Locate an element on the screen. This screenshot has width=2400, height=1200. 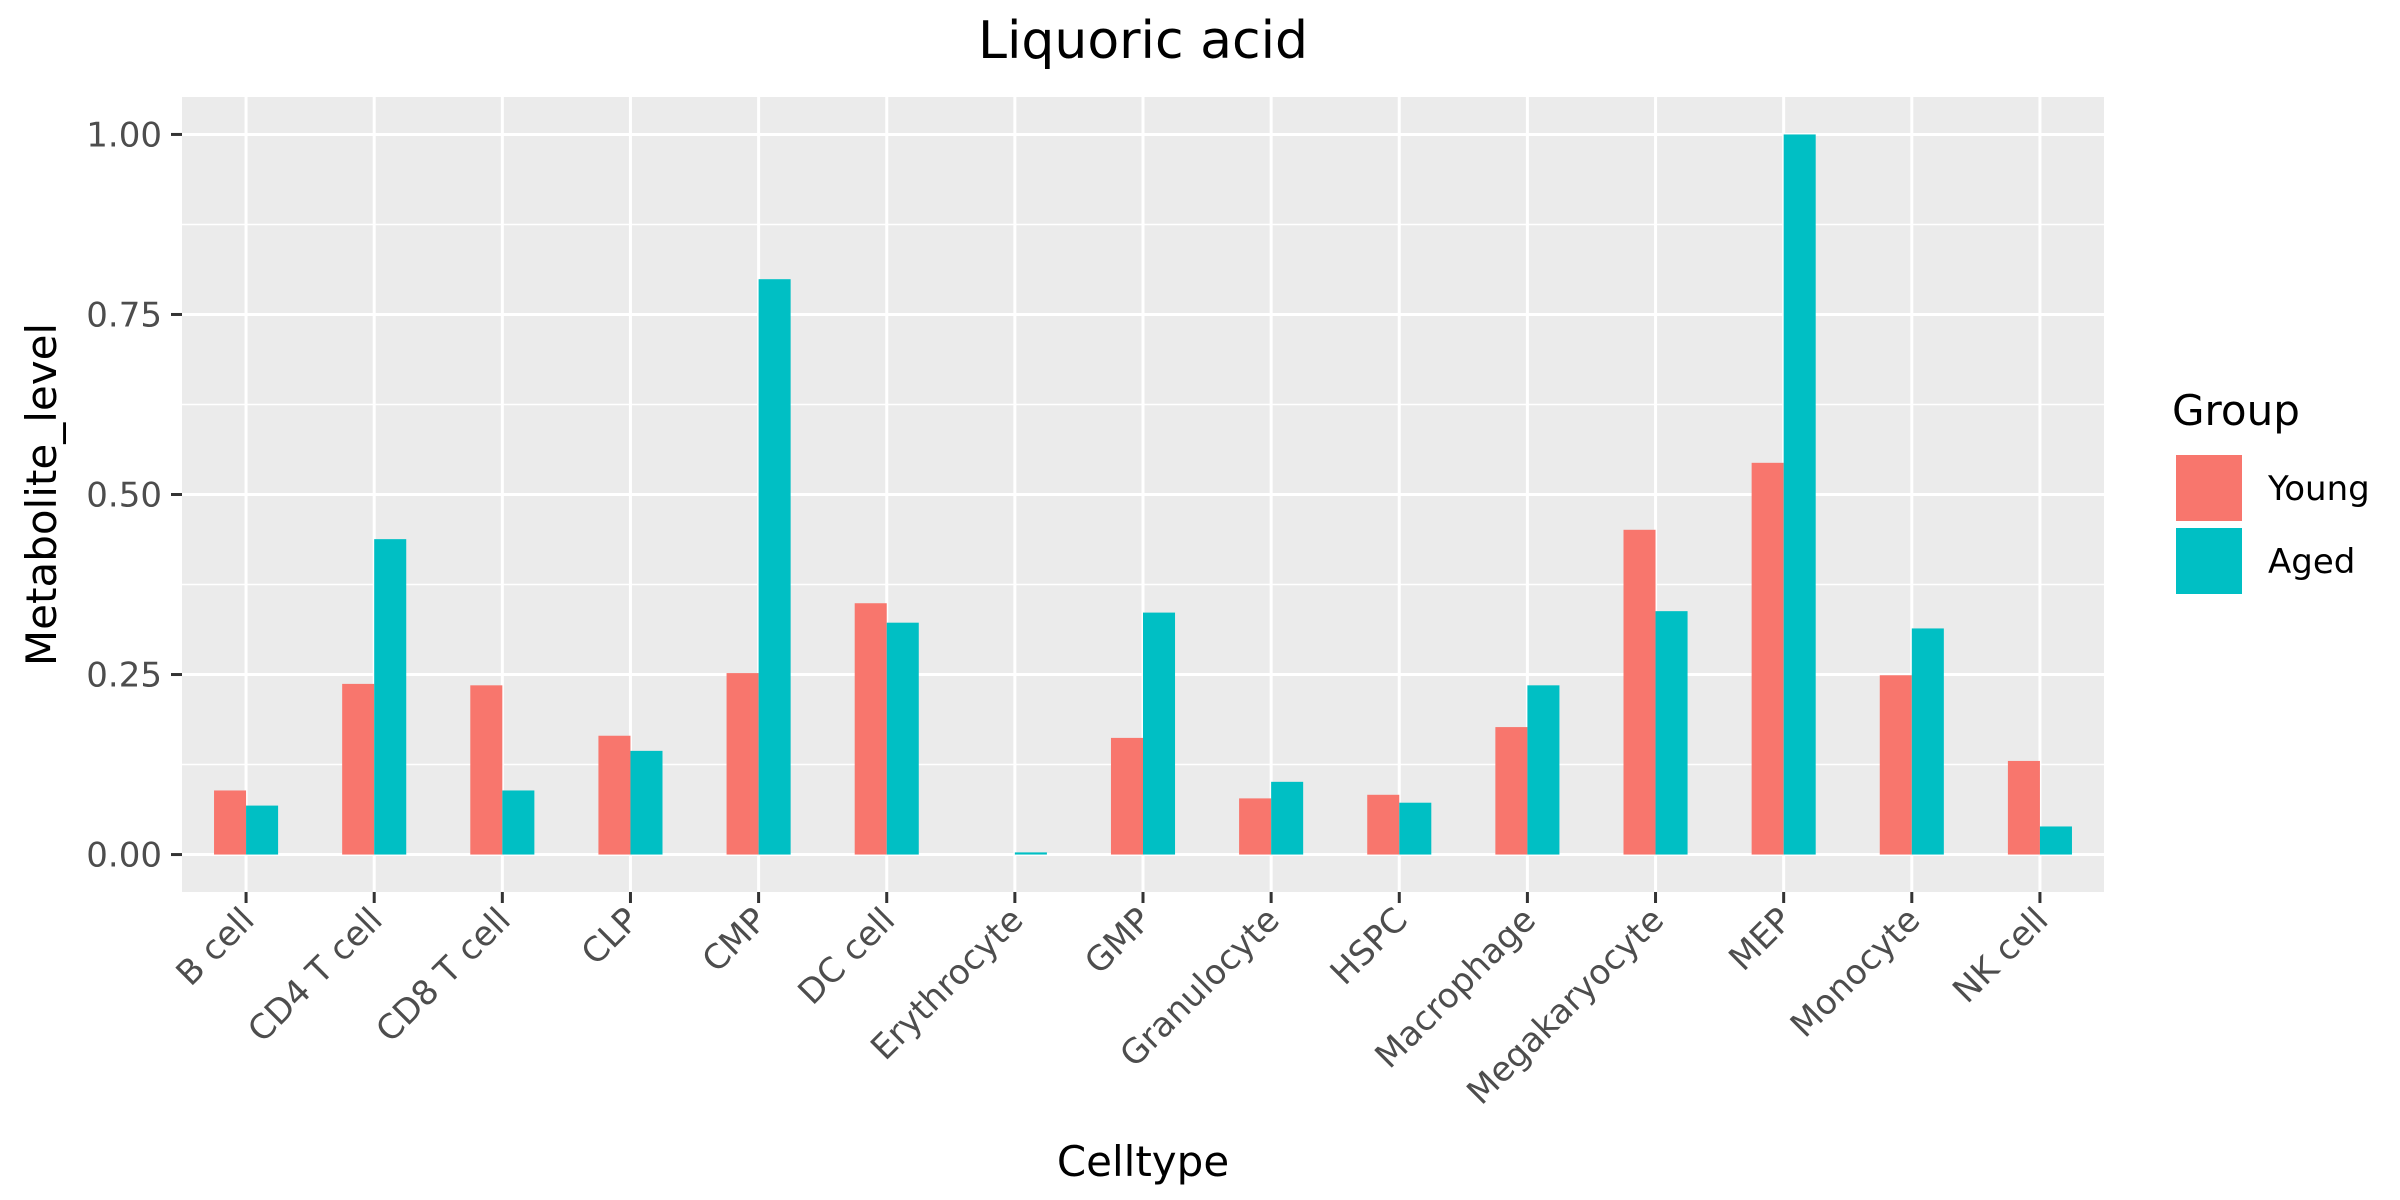
legend-title: Group is located at coordinates (2236, 410).